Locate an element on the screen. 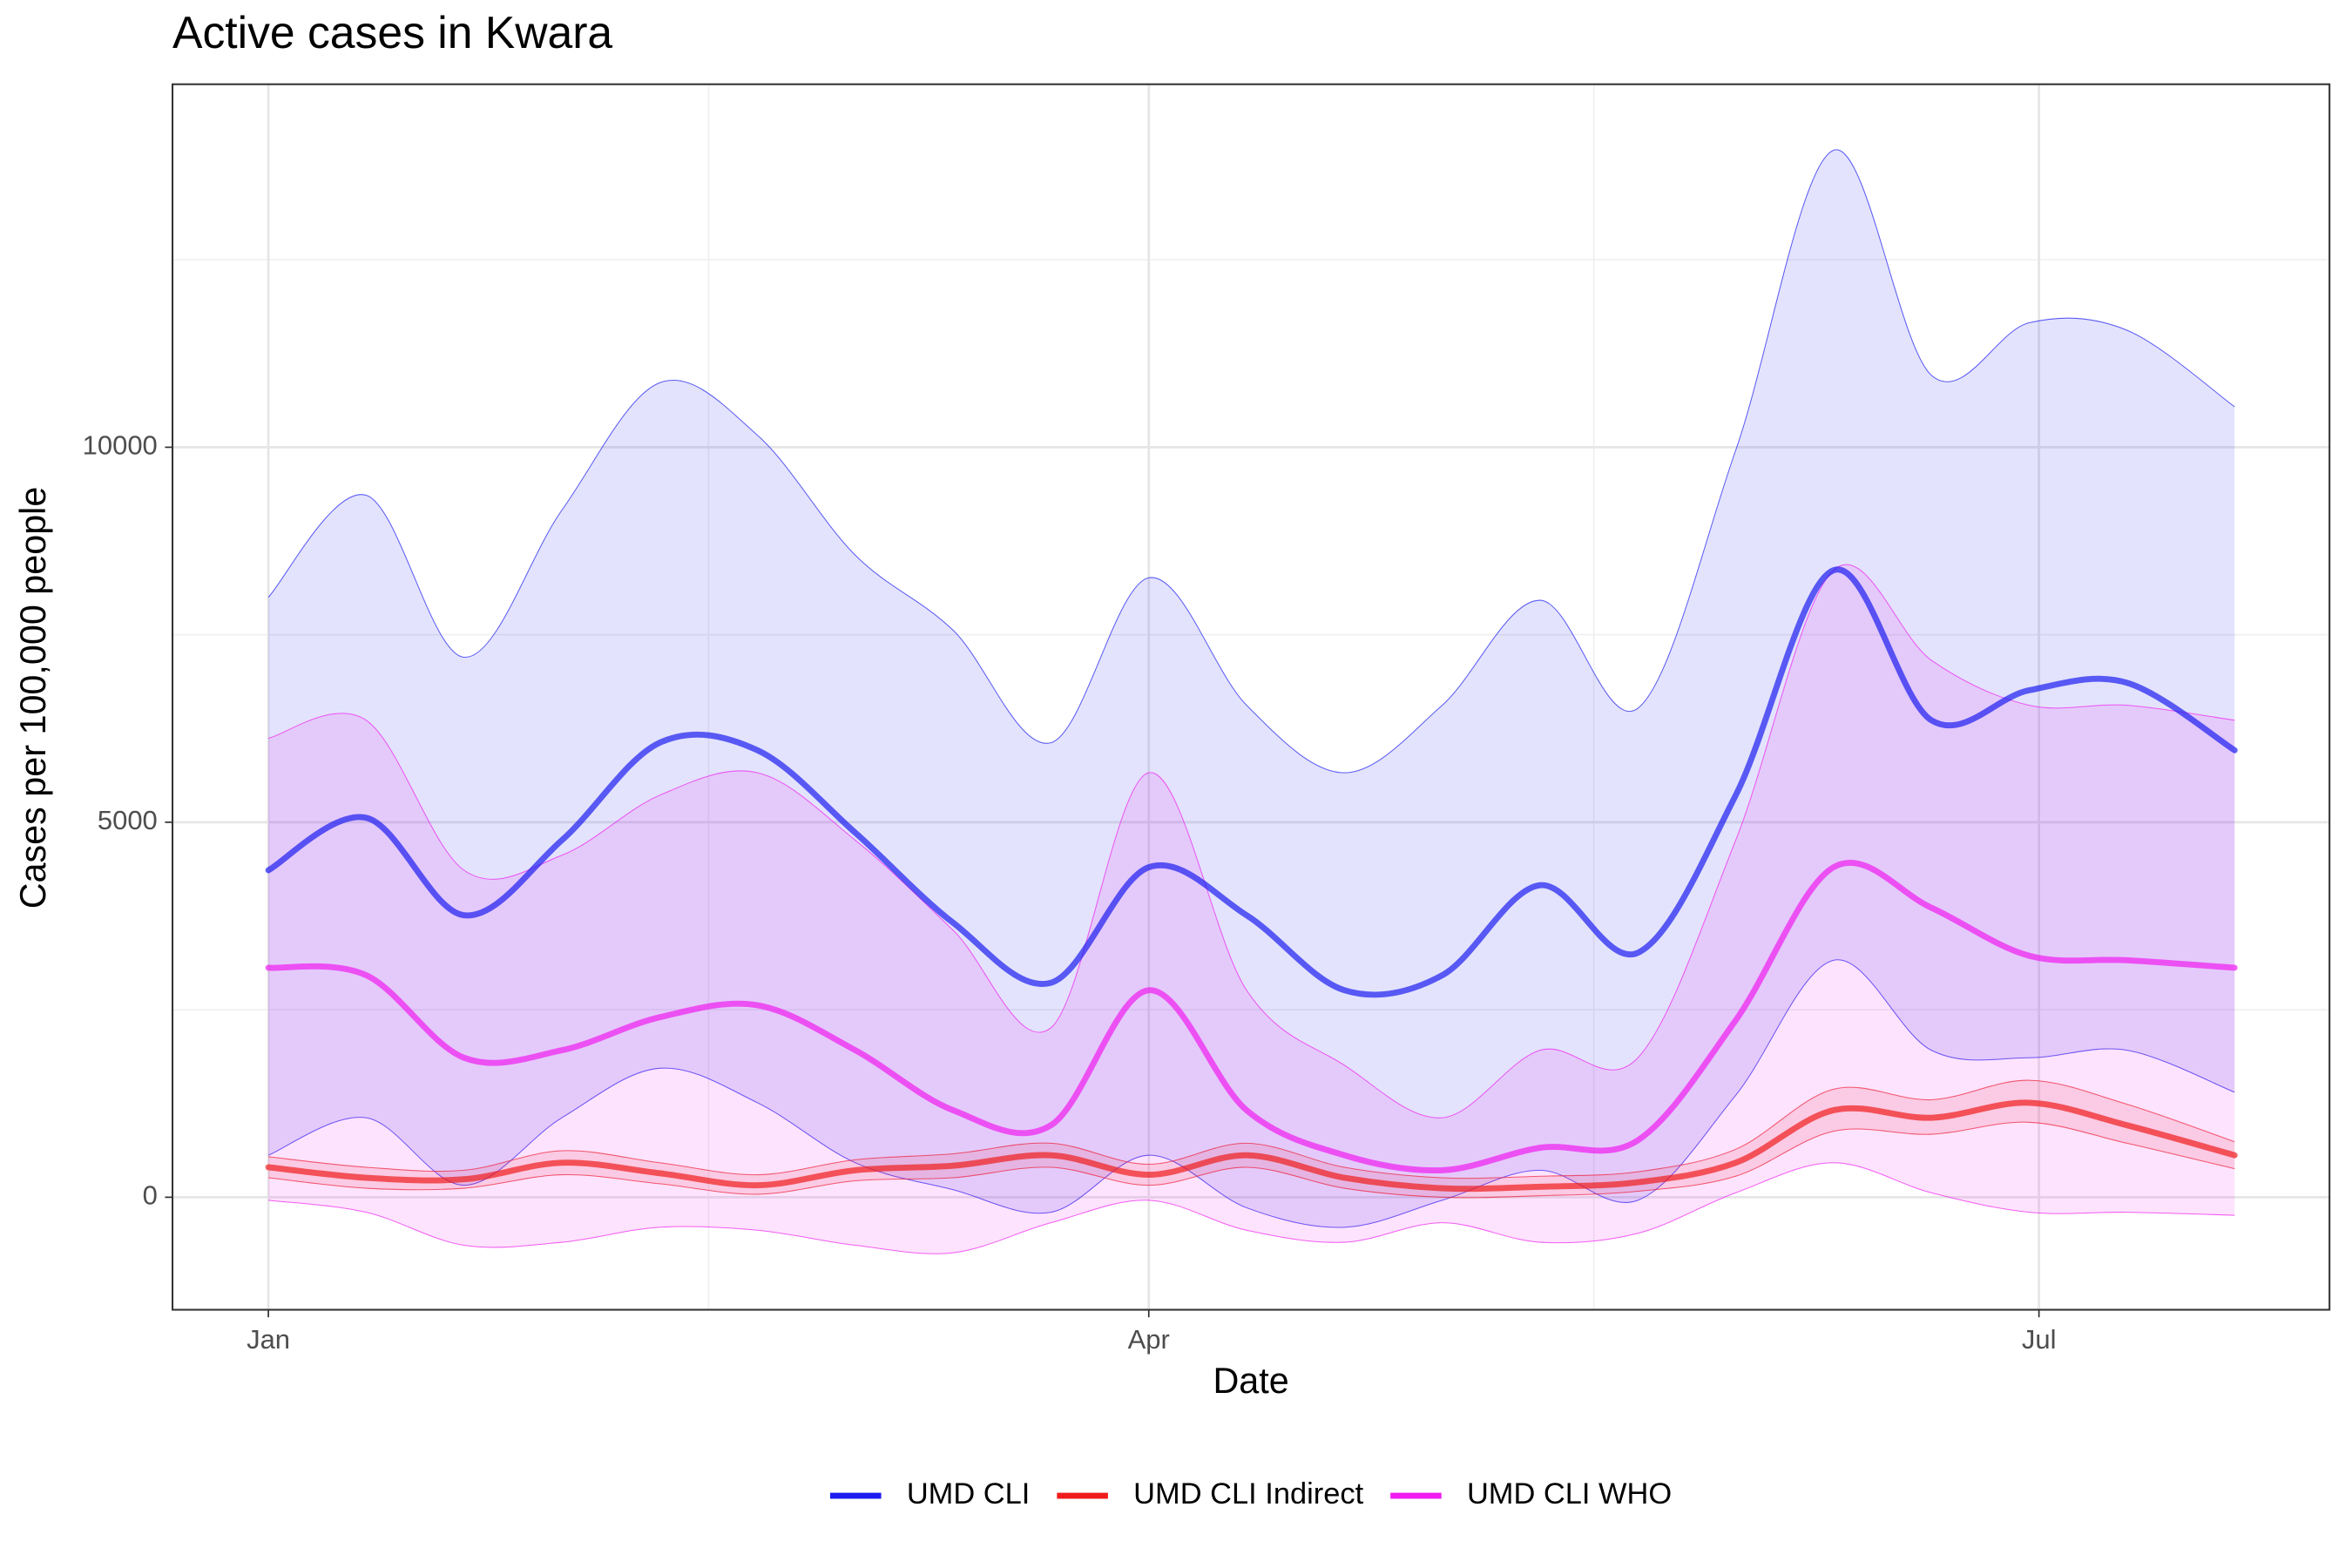 Image resolution: width=2352 pixels, height=1568 pixels. legend-label: UMD CLI is located at coordinates (969, 1494).